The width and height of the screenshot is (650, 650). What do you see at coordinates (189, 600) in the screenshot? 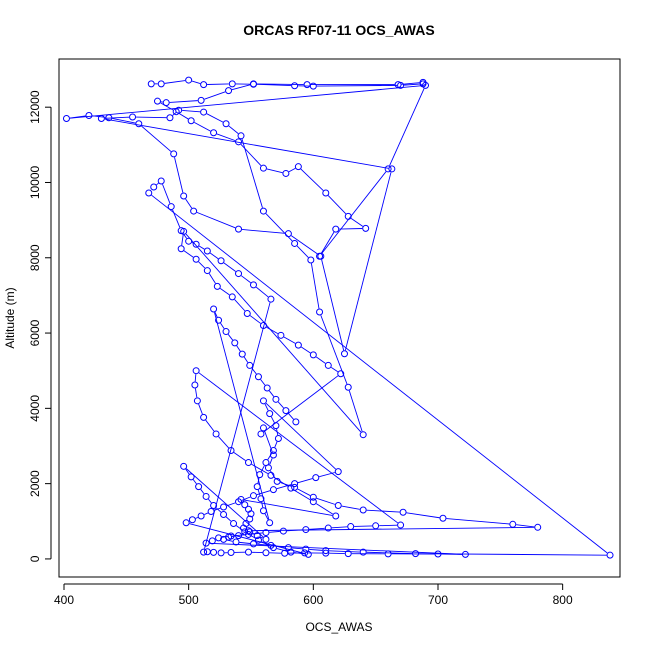
I see `x-tick-label: 500` at bounding box center [189, 600].